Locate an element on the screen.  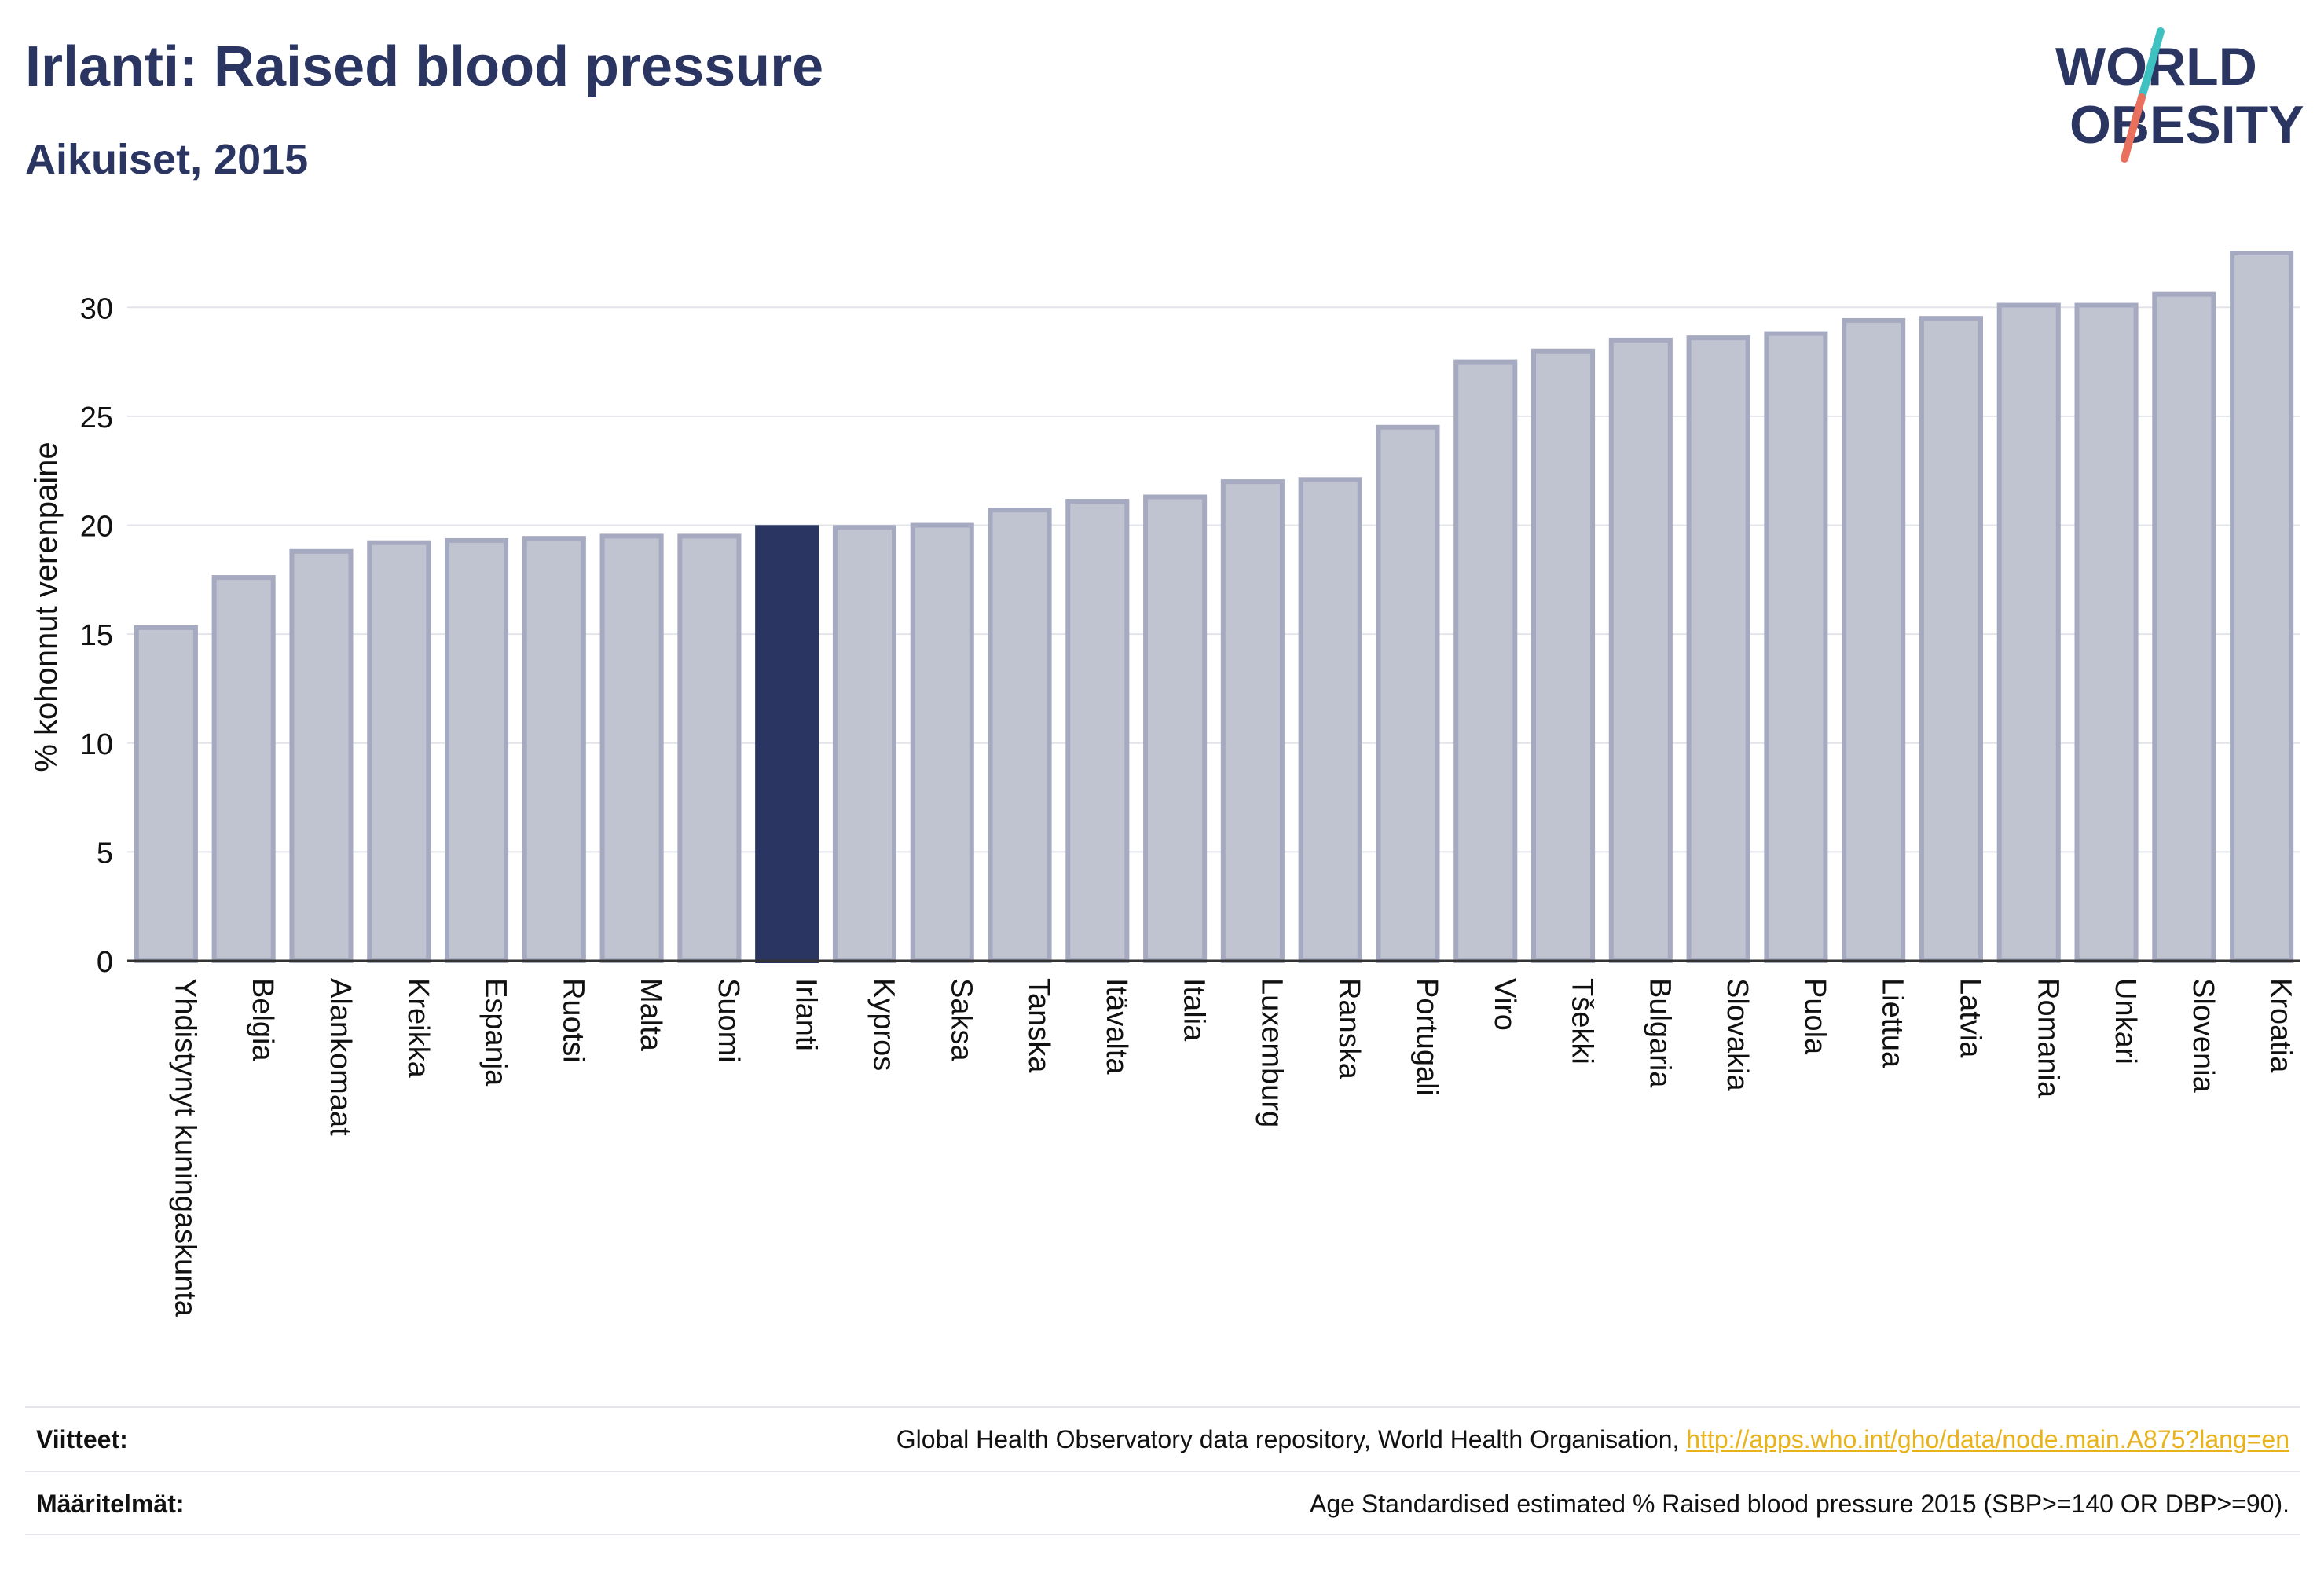
y-tick-label: 25 is located at coordinates (96, 417).